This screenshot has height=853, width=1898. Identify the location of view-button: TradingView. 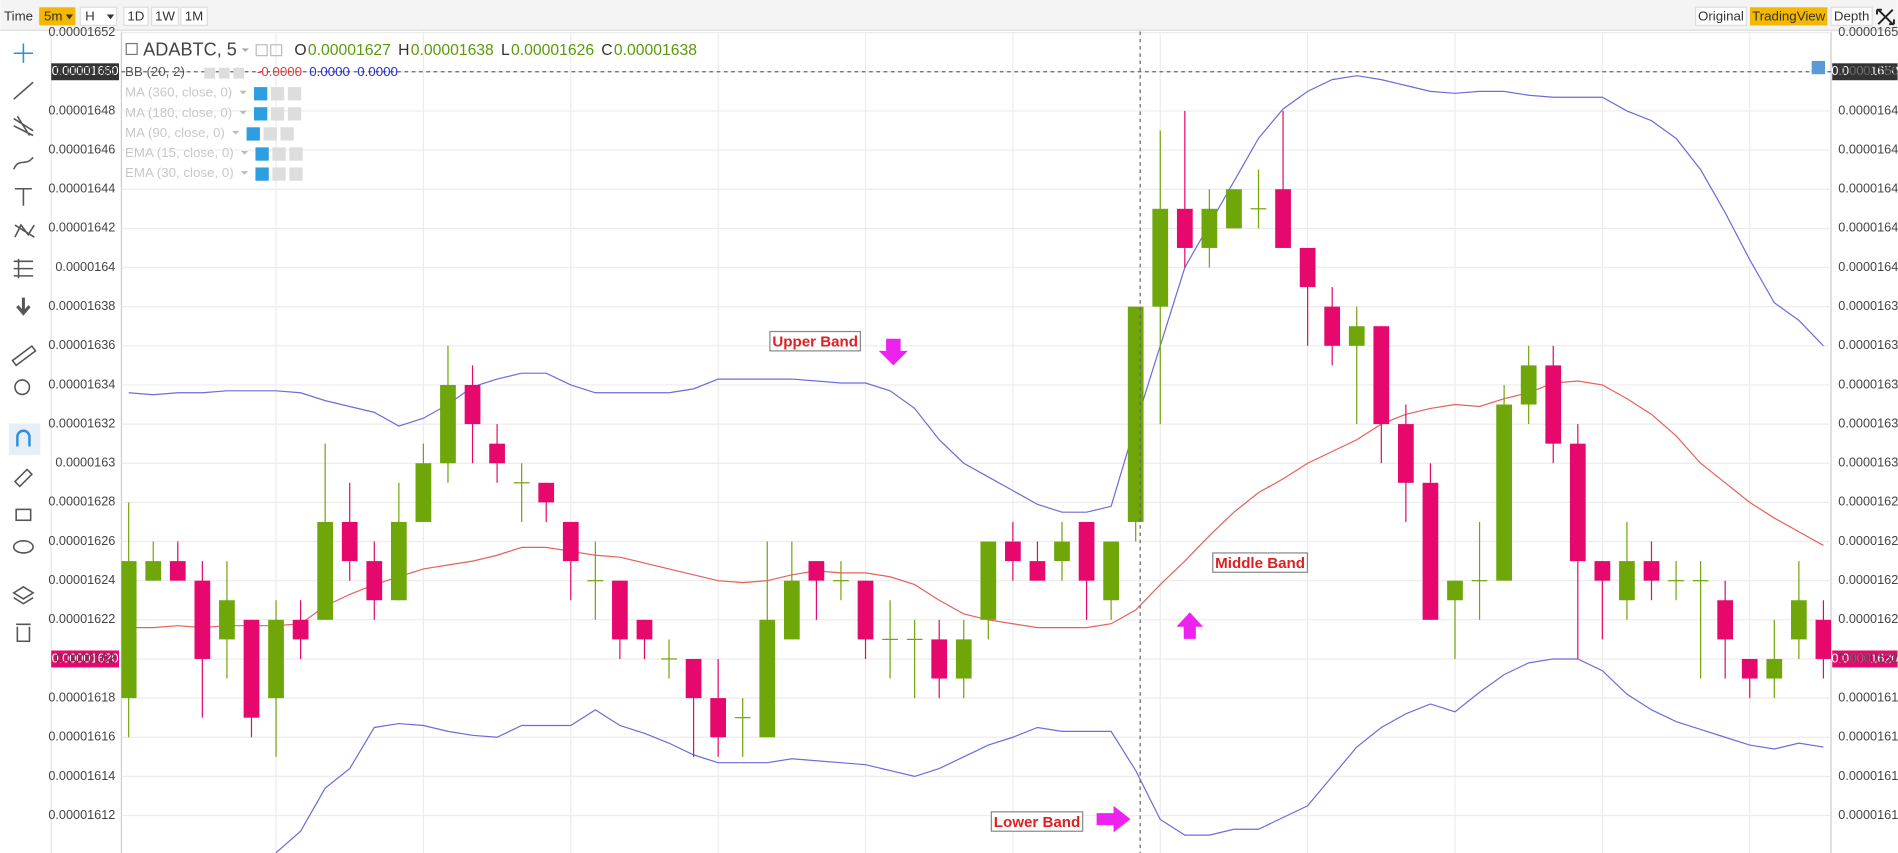
(1789, 15).